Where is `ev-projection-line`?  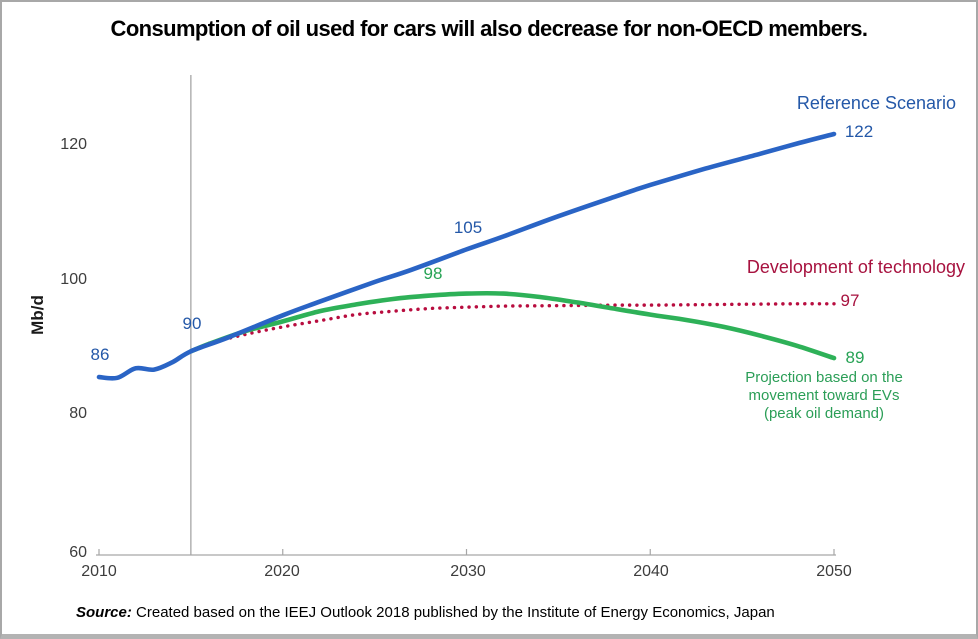 ev-projection-line is located at coordinates (512, 325).